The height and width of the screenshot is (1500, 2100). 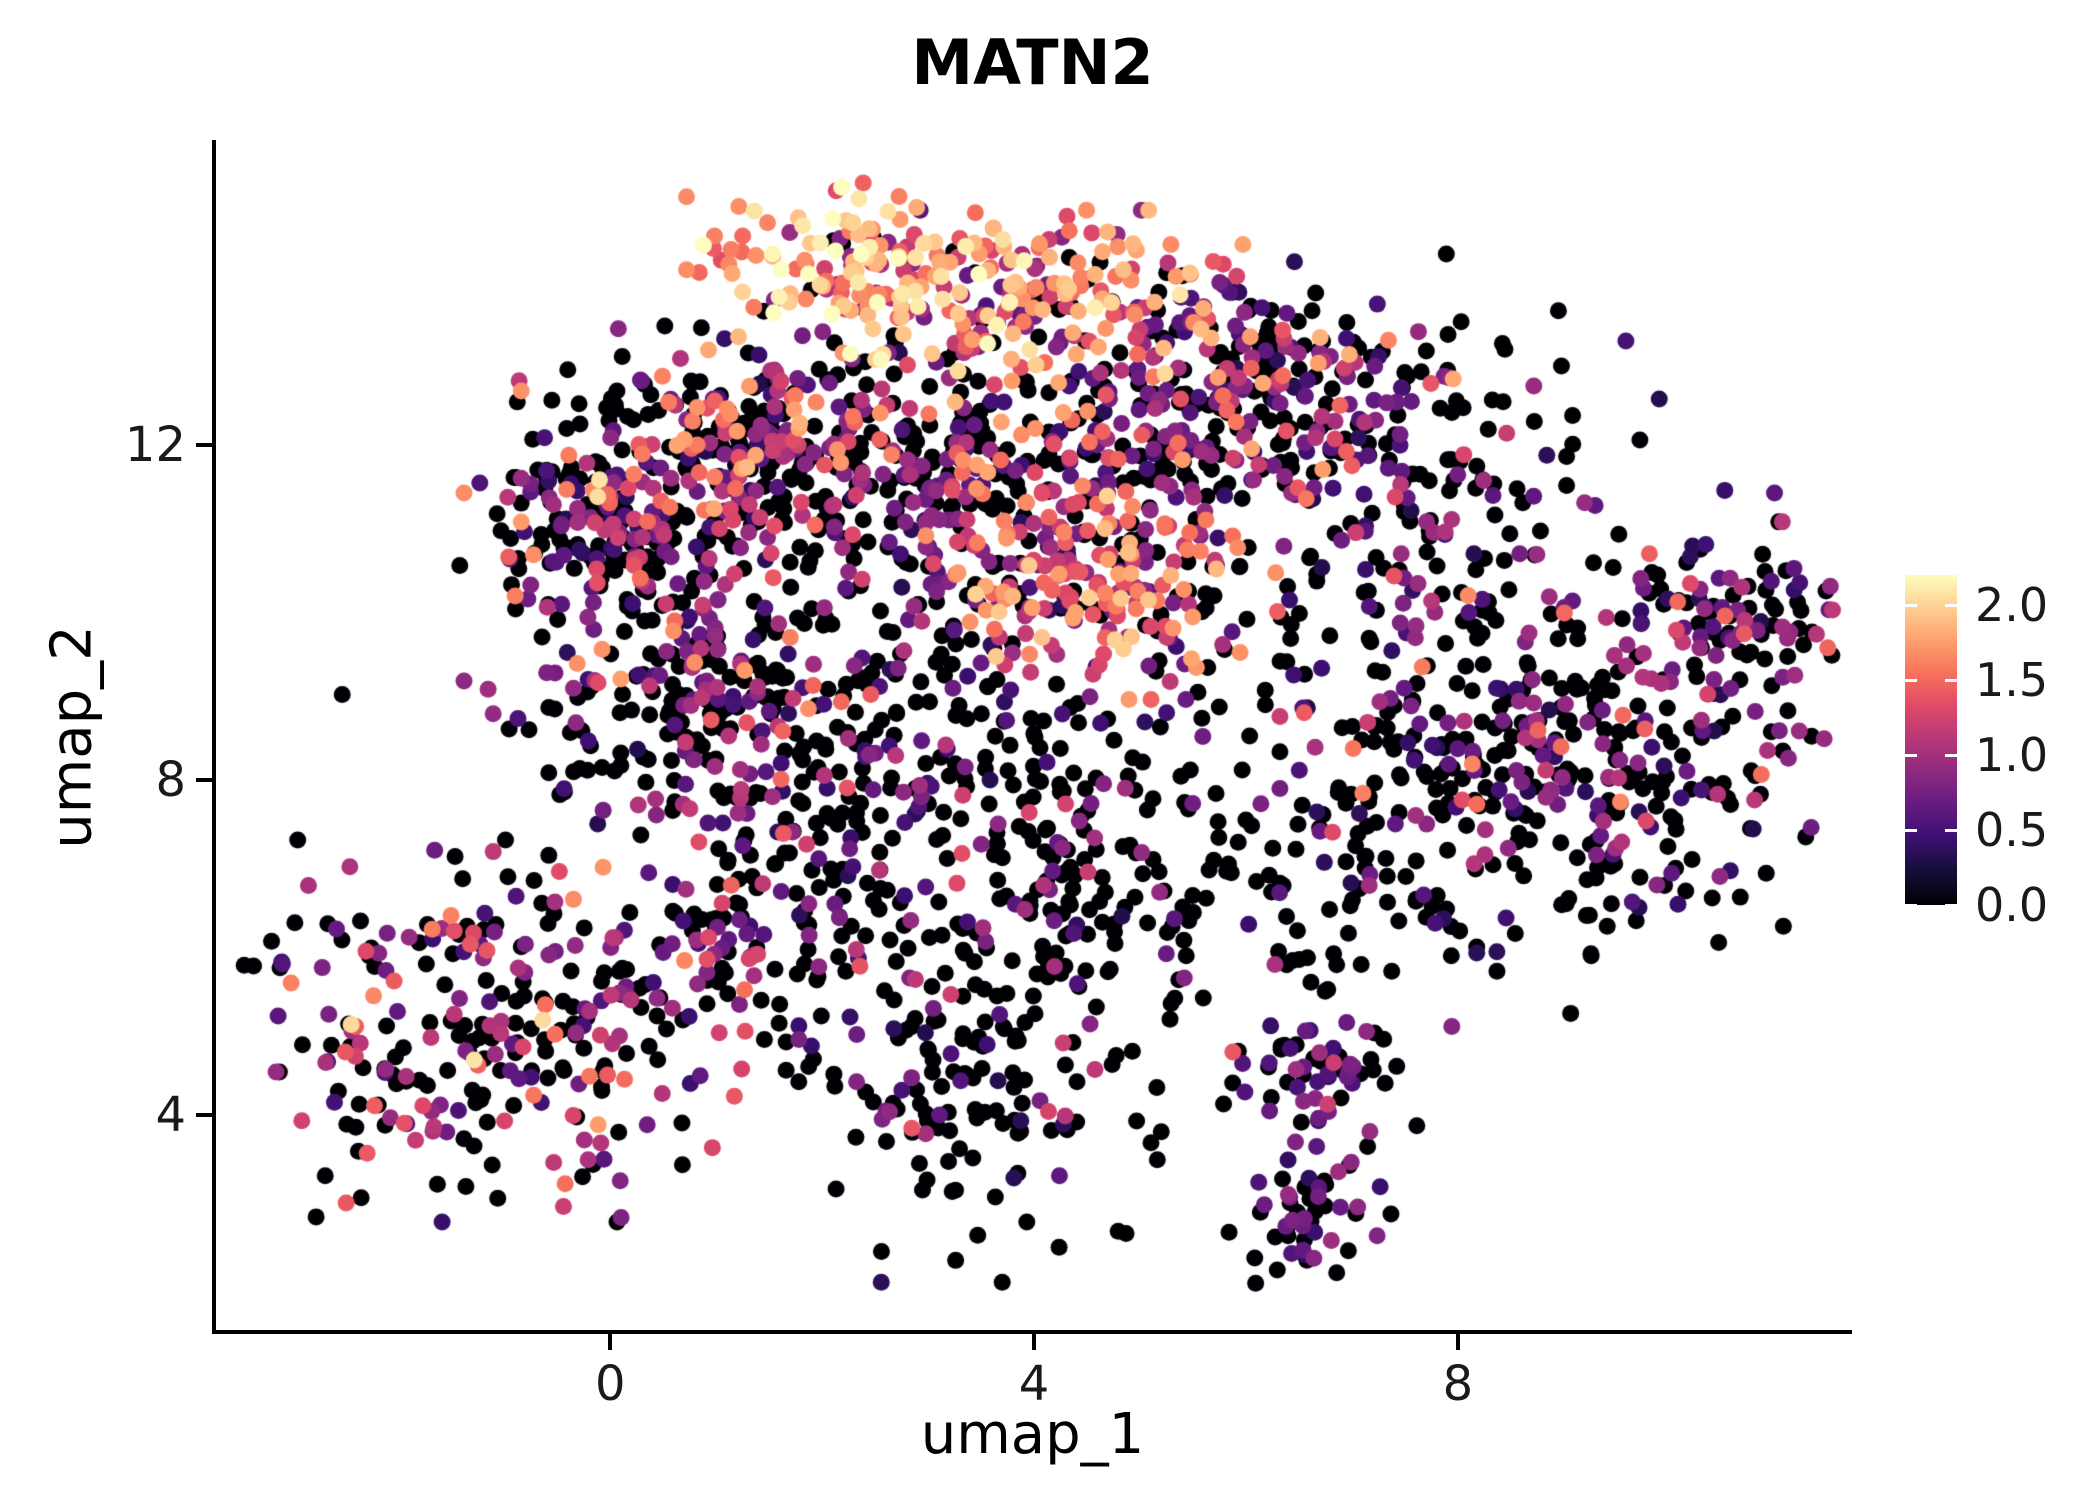 What do you see at coordinates (2012, 605) in the screenshot?
I see `colorbar-tick-label: 2.0` at bounding box center [2012, 605].